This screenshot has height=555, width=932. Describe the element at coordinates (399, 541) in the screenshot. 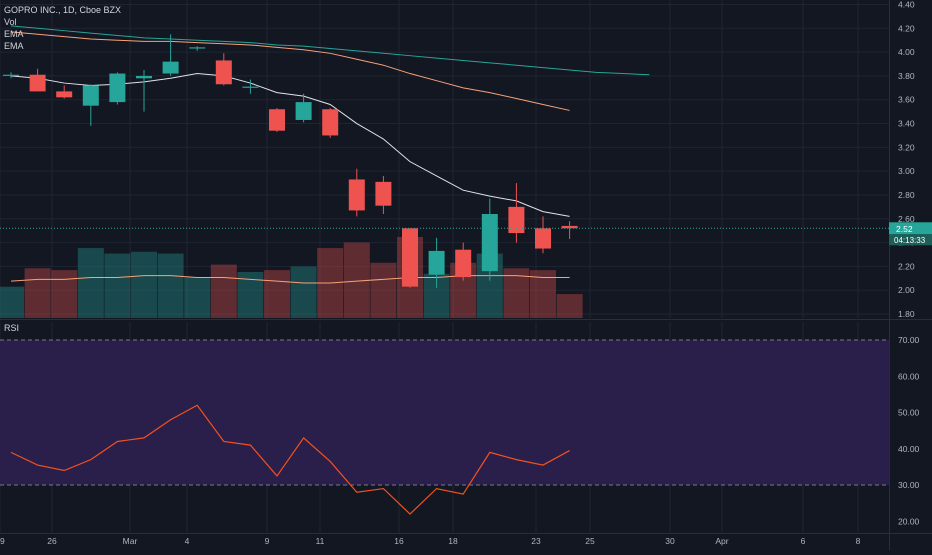

I see `time-tick-label: 16` at that location.